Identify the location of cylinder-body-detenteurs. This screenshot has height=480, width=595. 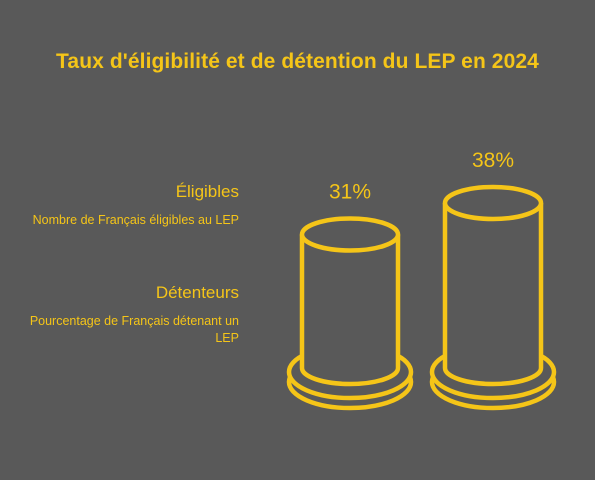
(493, 295).